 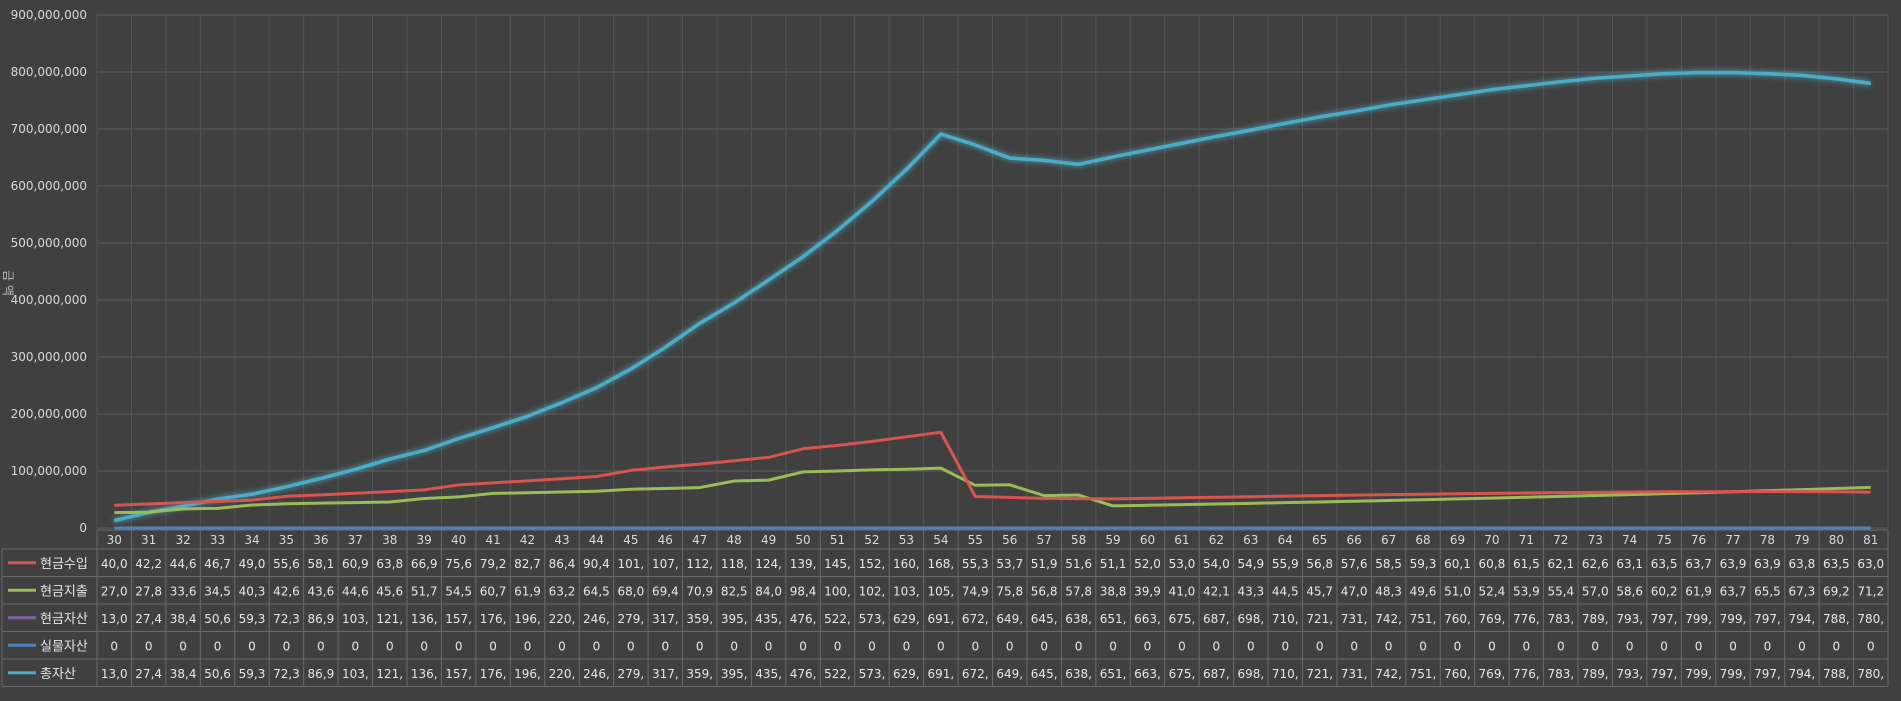 I want to click on data-label: 721,, so click(x=1319, y=619).